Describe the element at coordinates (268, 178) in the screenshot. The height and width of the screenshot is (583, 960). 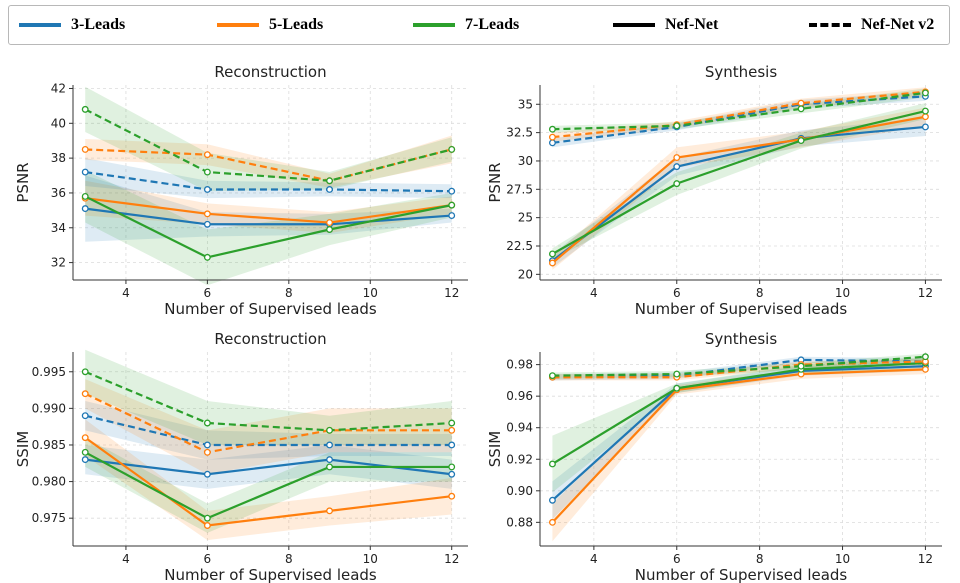
I see `band-3-leads-nef-net-v2` at that location.